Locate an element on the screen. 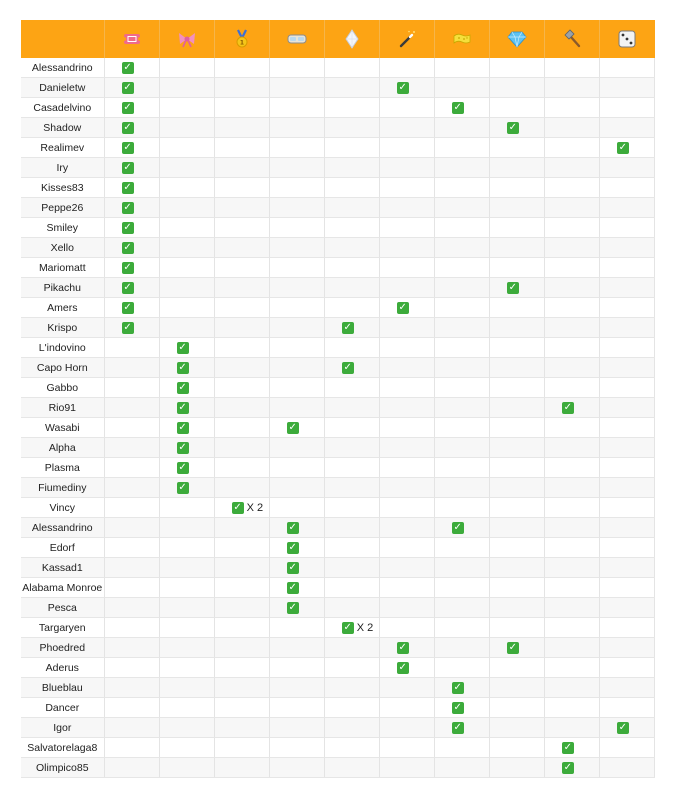  player-name: Kassad1 is located at coordinates (63, 567).